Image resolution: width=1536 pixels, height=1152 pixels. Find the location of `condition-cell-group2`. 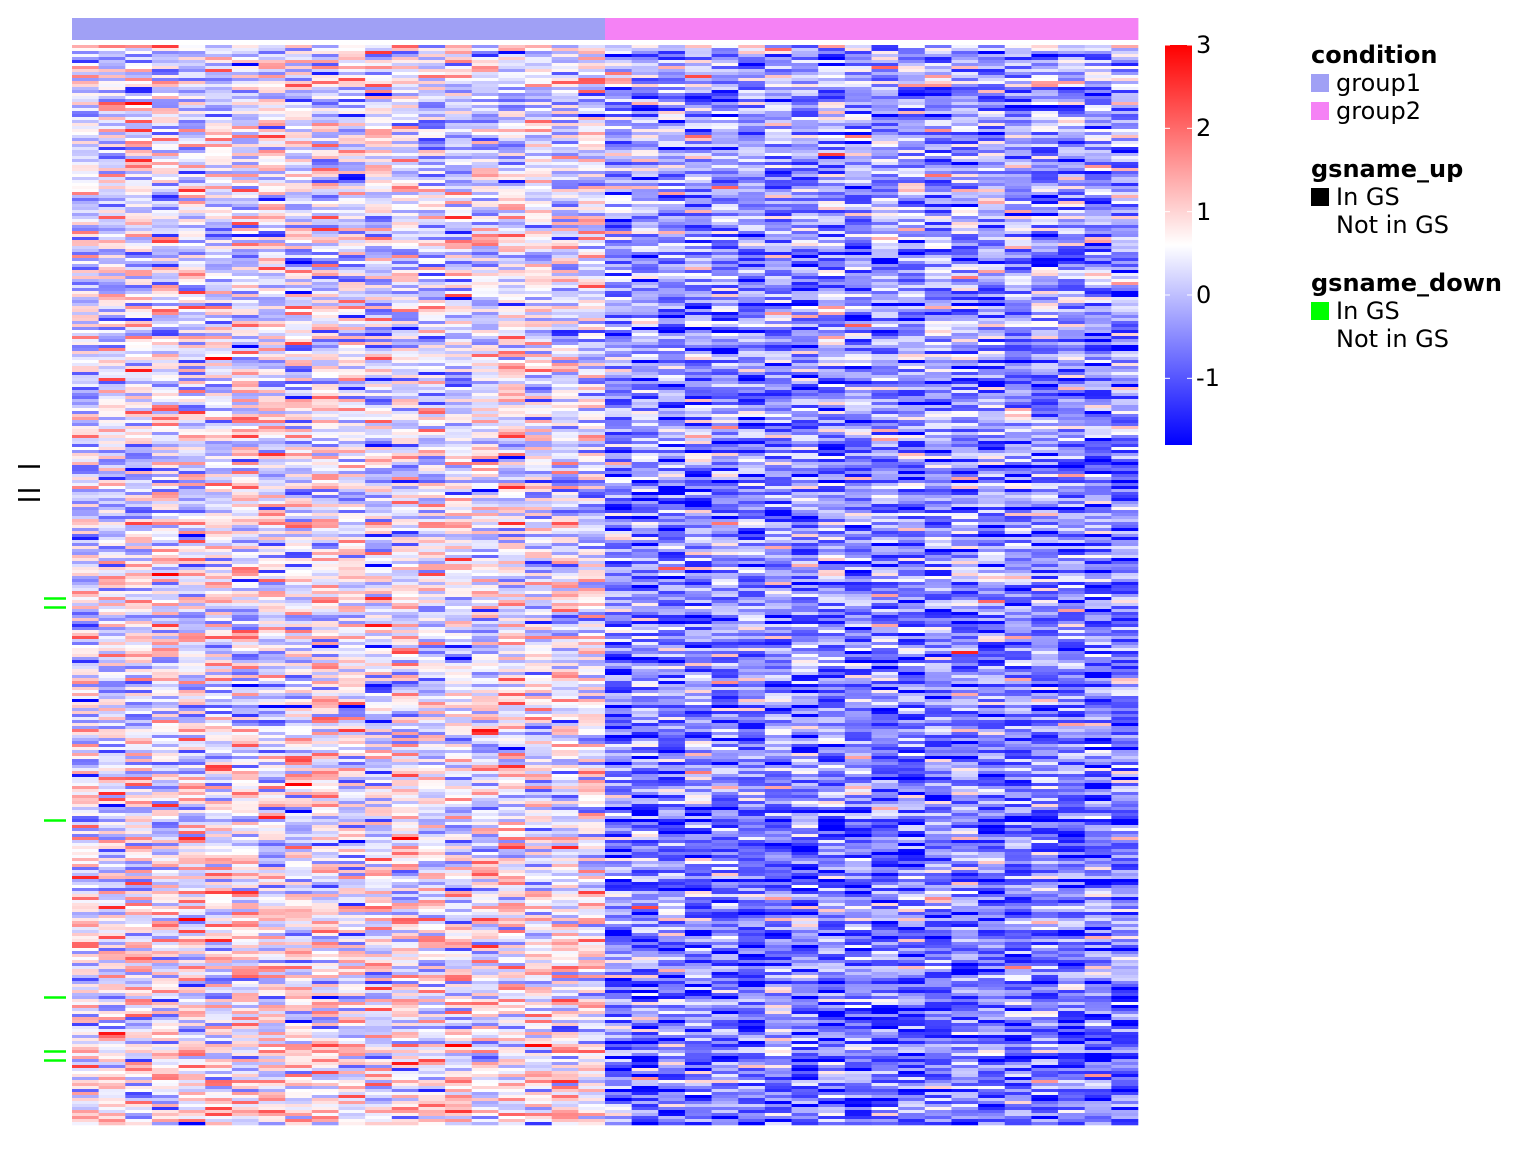

condition-cell-group2 is located at coordinates (938, 29).